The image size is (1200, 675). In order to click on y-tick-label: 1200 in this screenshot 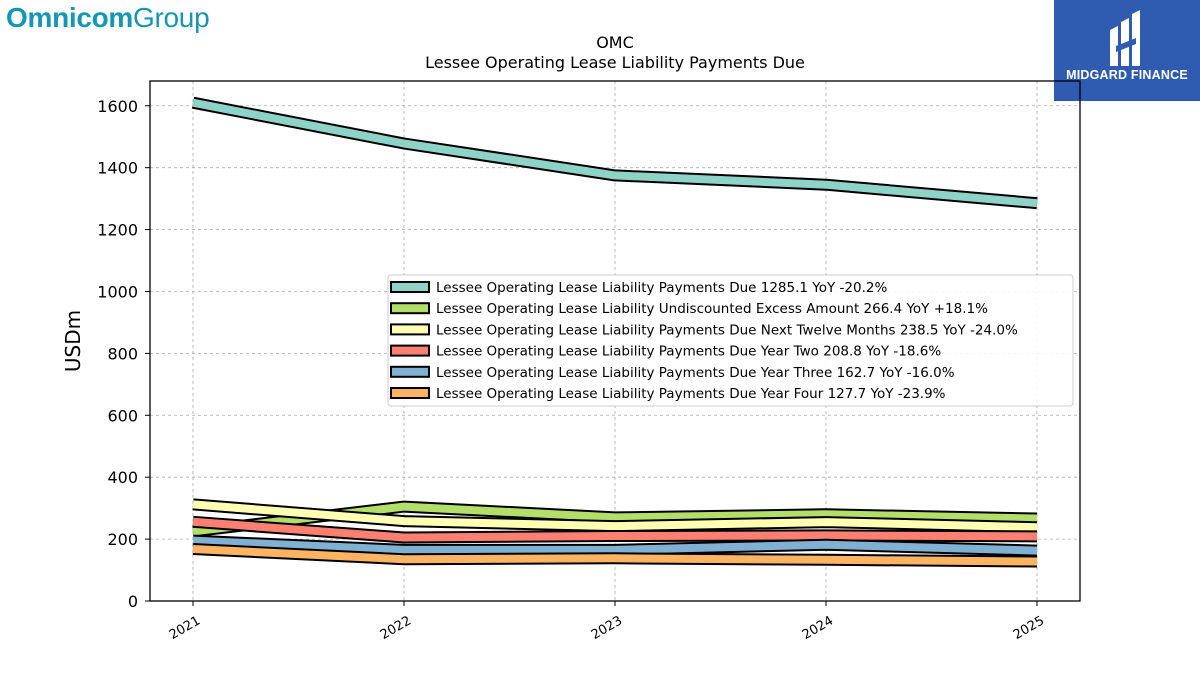, I will do `click(117, 230)`.